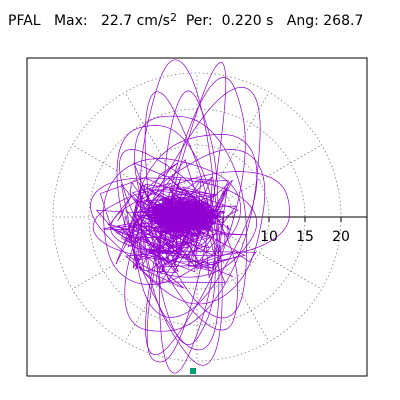 The width and height of the screenshot is (400, 400). I want to click on period-label: Per:, so click(199, 21).